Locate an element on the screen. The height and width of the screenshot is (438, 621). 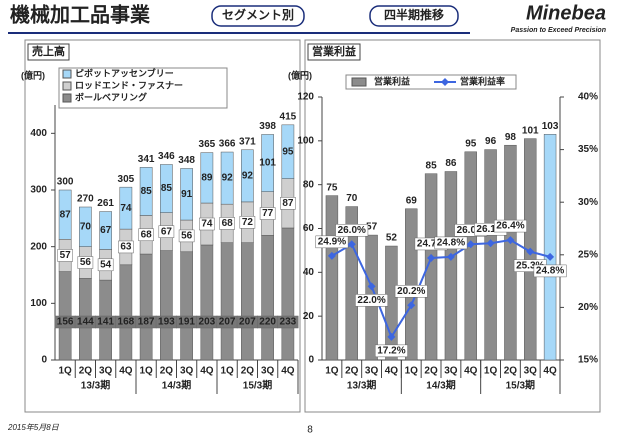
segment-label: 220 is located at coordinates (267, 322).